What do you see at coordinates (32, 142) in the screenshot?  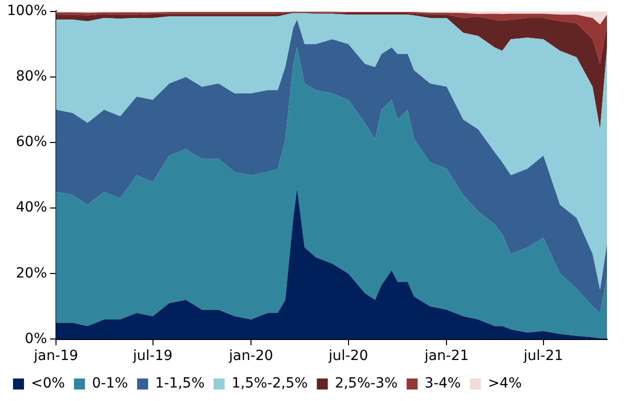 I see `y-tick-label: 60%` at bounding box center [32, 142].